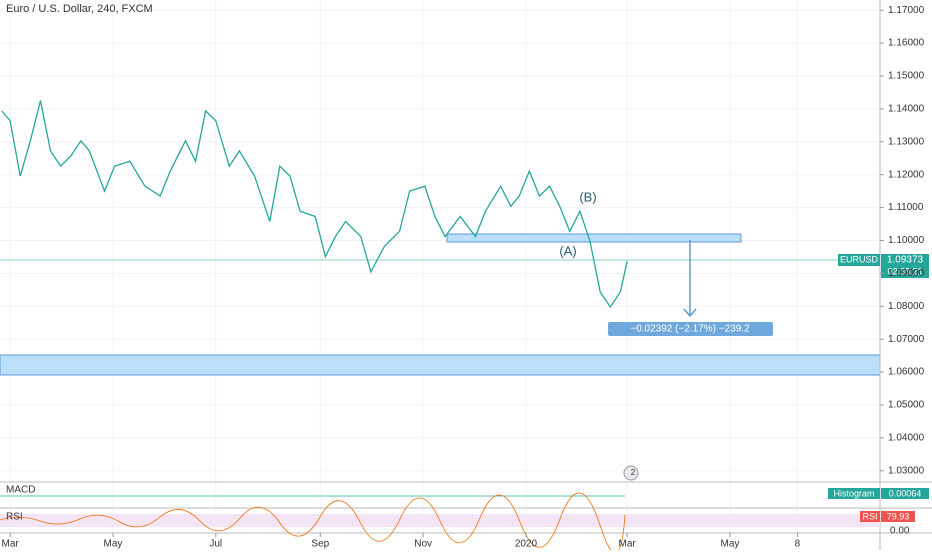 The width and height of the screenshot is (932, 555). What do you see at coordinates (906, 240) in the screenshot?
I see `y-tick-label: 1.10000` at bounding box center [906, 240].